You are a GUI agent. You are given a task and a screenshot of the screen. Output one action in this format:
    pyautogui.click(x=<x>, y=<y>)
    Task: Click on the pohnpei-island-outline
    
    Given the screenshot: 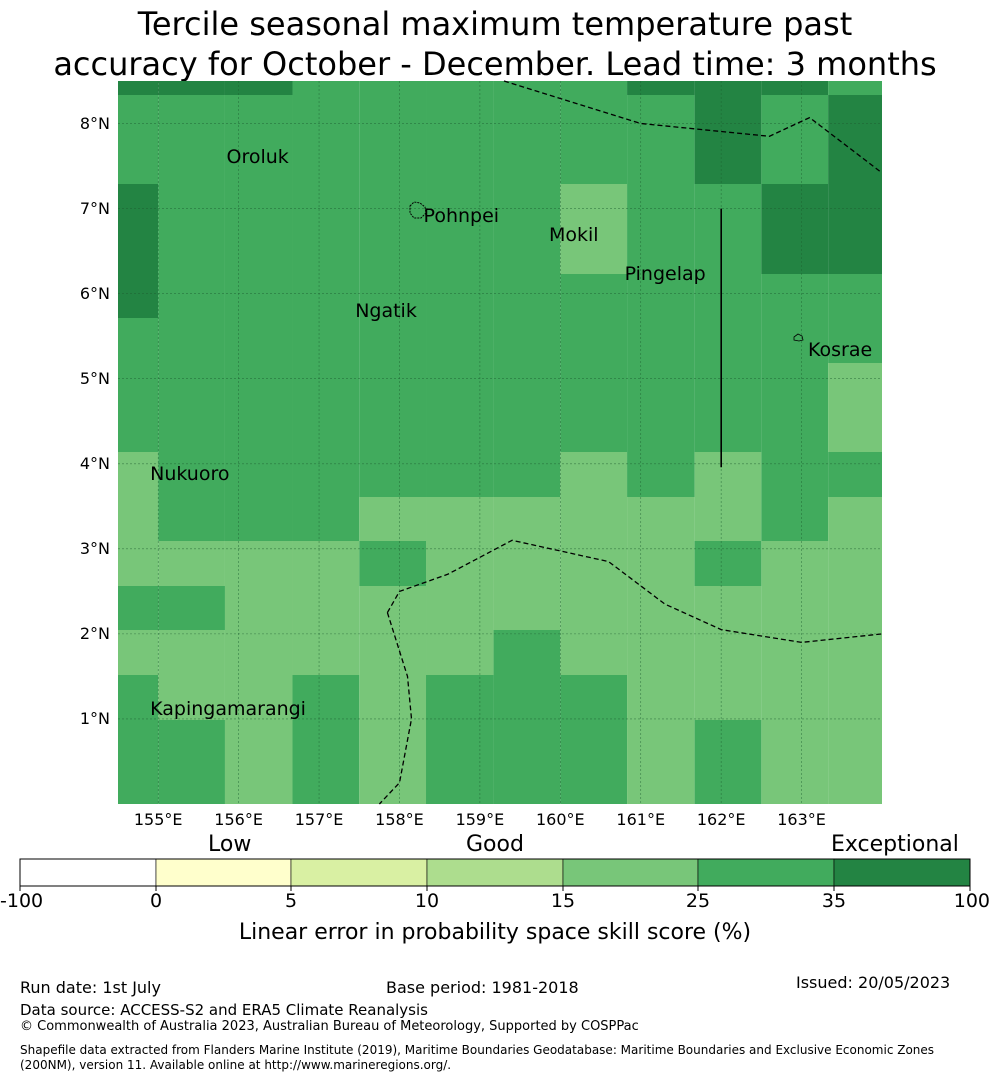 What is the action you would take?
    pyautogui.click(x=418, y=210)
    